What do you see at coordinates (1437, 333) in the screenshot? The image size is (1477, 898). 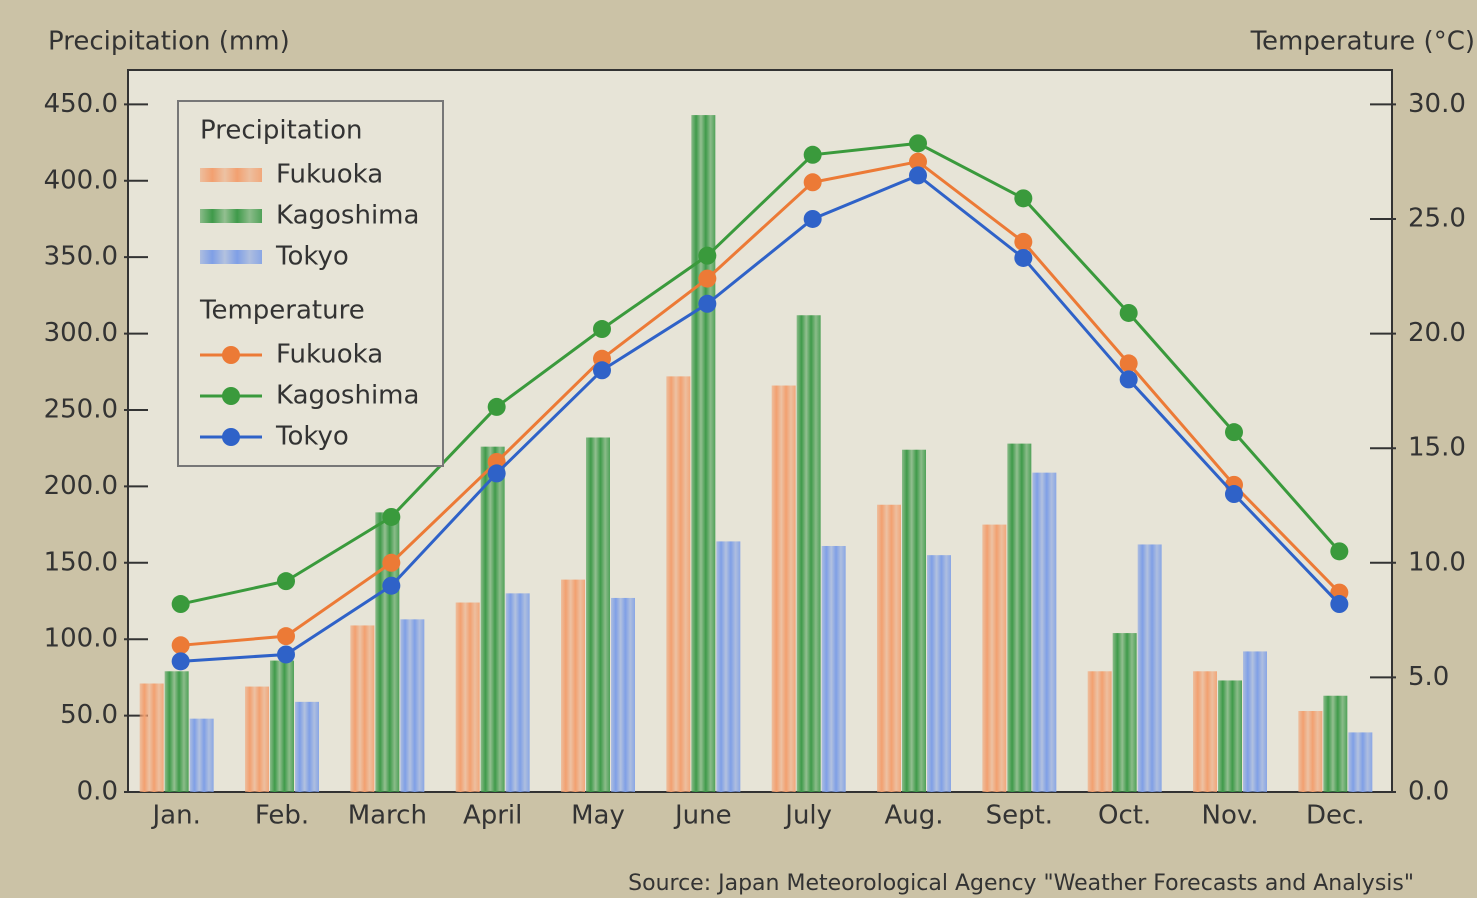 I see `y2-tick-label: 20.0` at bounding box center [1437, 333].